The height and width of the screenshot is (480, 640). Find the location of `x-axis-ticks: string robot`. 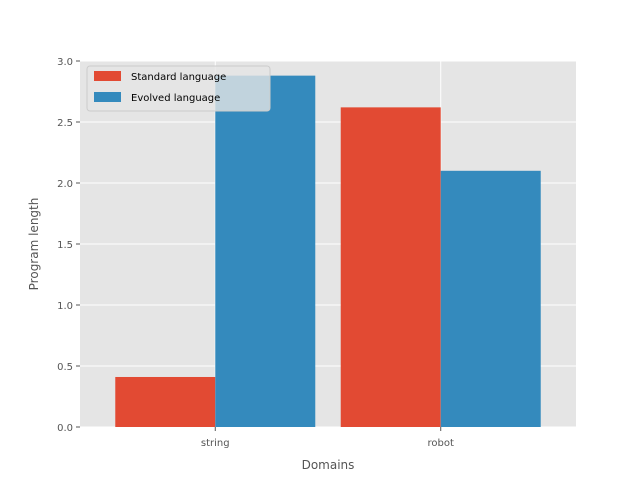

x-axis-ticks: string robot is located at coordinates (327, 438).